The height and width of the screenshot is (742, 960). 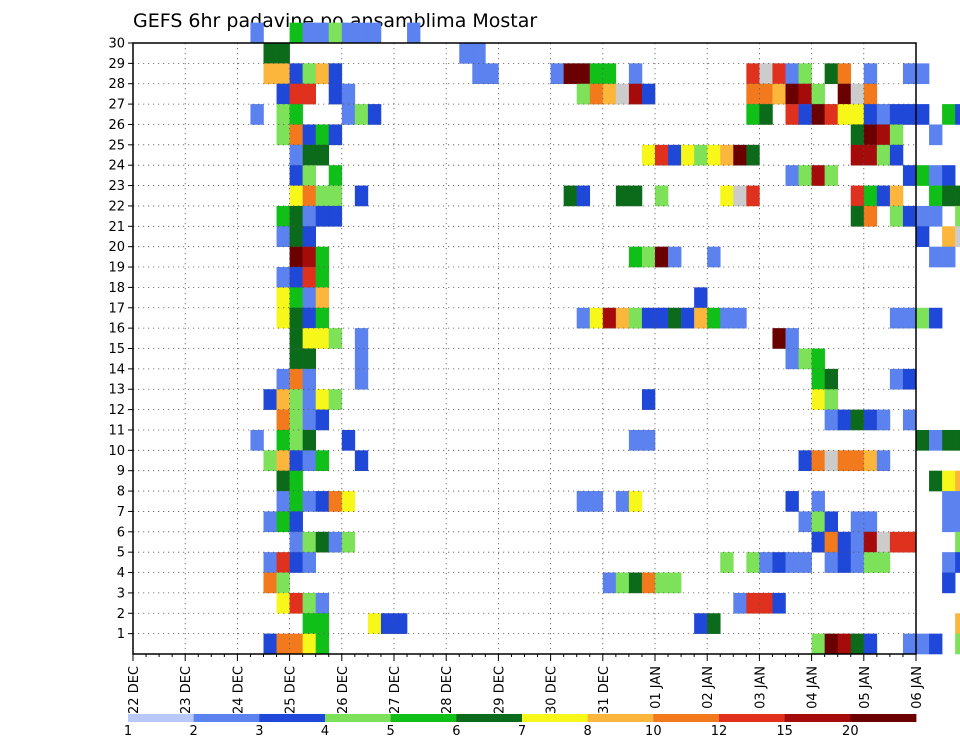 What do you see at coordinates (259, 731) in the screenshot?
I see `colorbar-label: 3` at bounding box center [259, 731].